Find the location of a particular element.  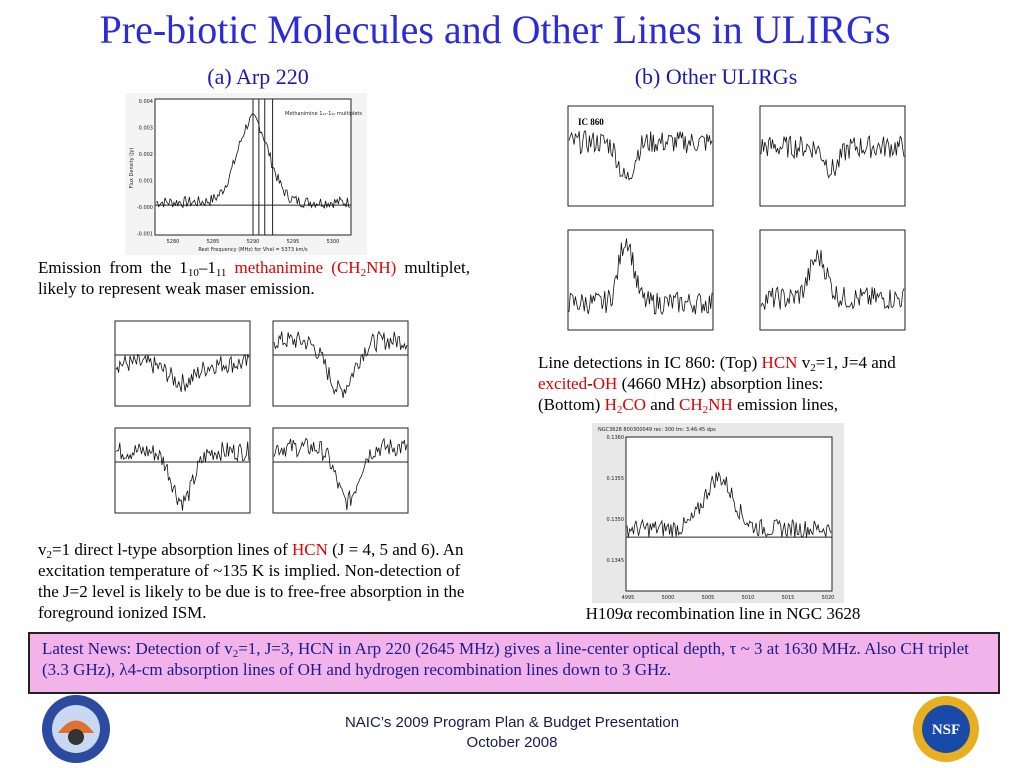

tick-label: 5020 is located at coordinates (828, 598).